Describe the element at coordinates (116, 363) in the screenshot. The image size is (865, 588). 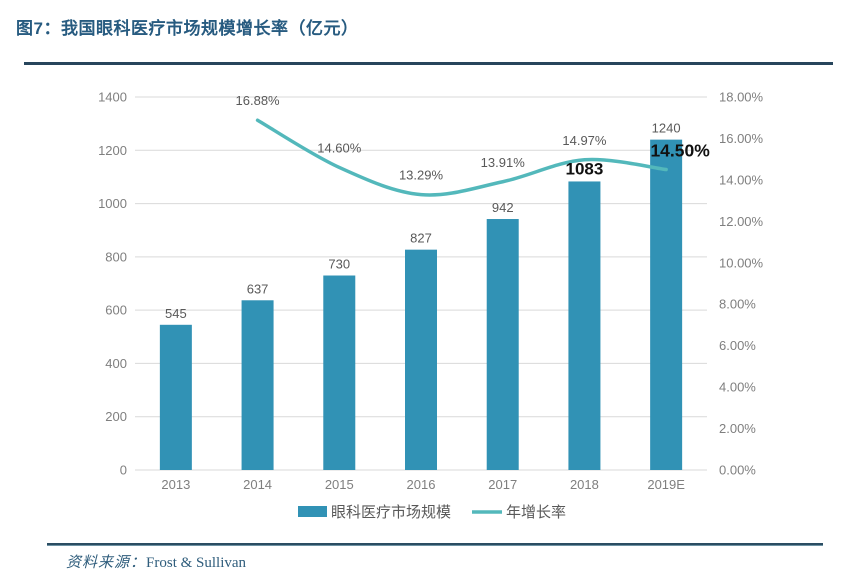
I see `left-axis-tick: 400` at that location.